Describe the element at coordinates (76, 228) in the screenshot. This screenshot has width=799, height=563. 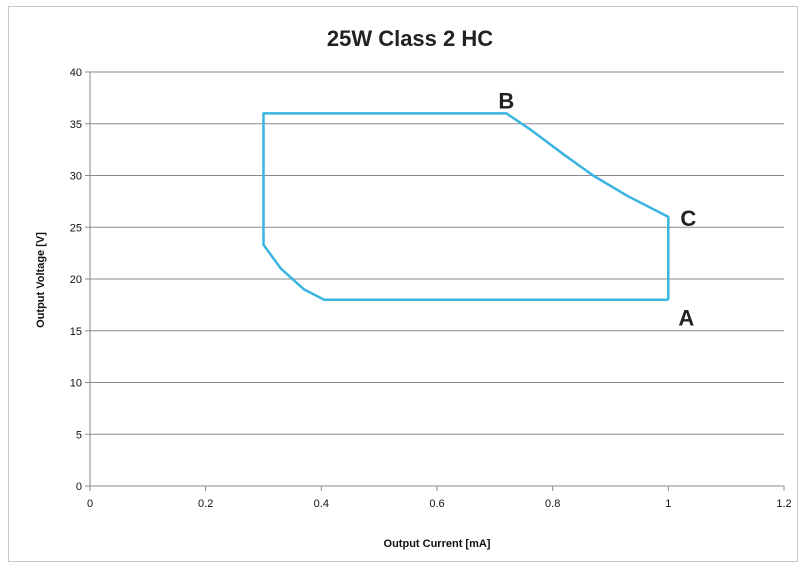
I see `y-tick-label: 25` at that location.